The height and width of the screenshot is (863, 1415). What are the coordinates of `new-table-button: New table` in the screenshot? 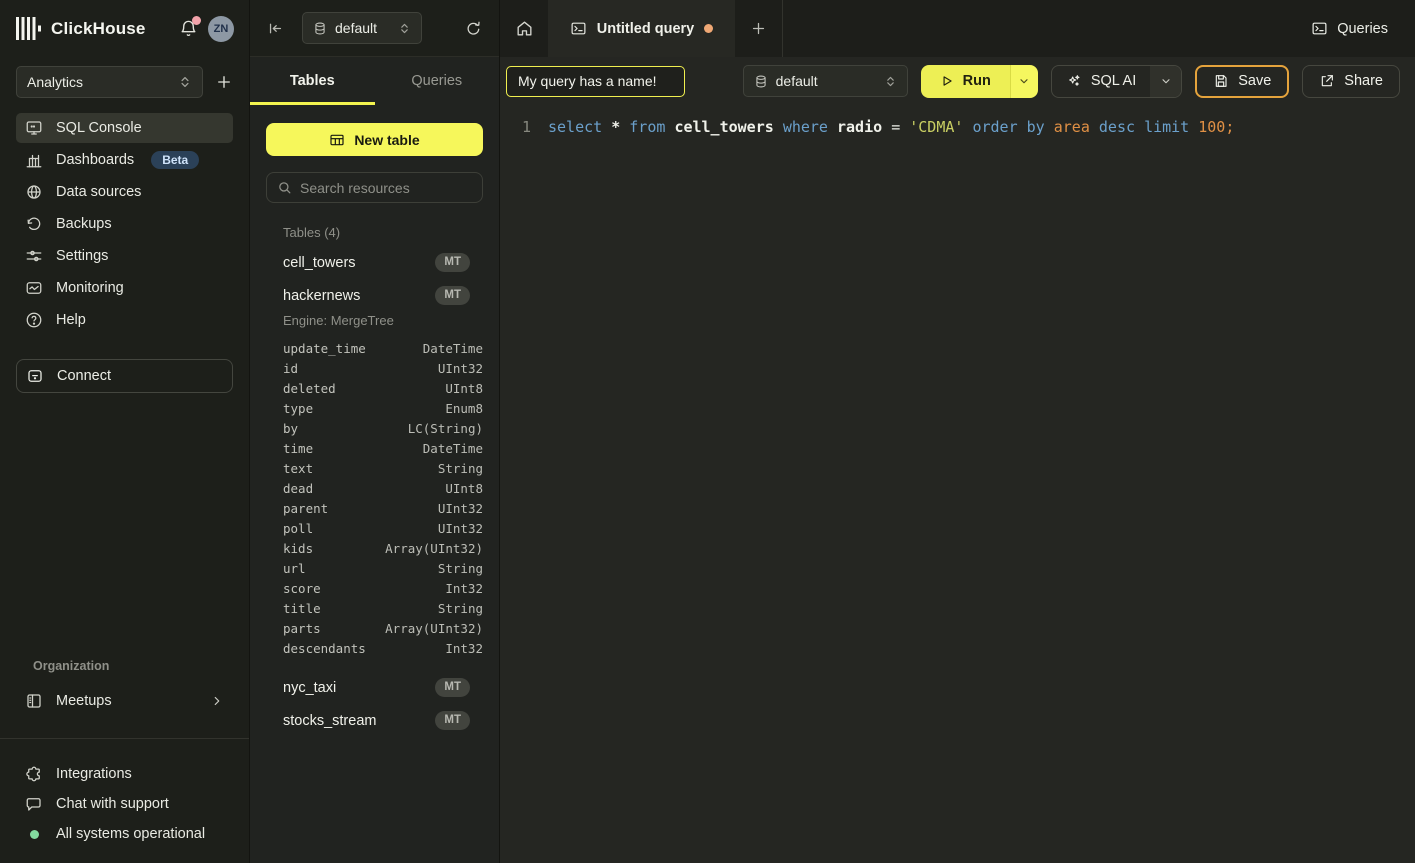 It's located at (374, 139).